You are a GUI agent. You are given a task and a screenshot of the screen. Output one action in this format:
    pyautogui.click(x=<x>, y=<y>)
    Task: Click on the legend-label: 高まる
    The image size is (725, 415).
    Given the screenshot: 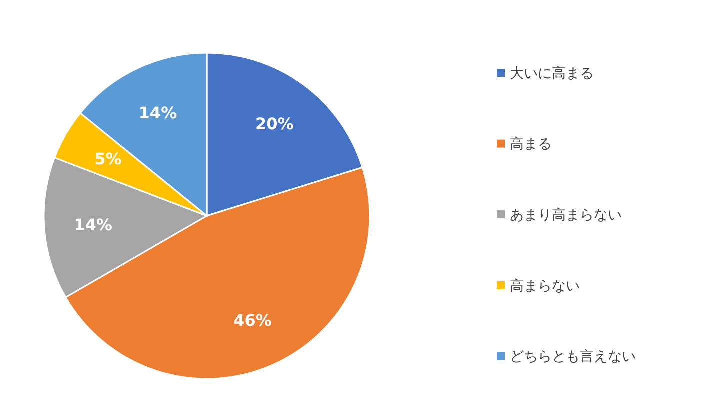 What is the action you would take?
    pyautogui.click(x=531, y=144)
    